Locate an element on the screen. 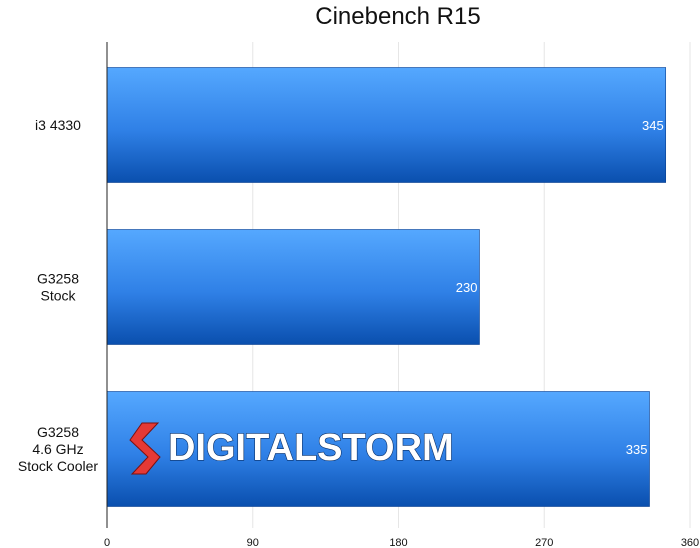 The width and height of the screenshot is (700, 548). x-tick-label: 270 is located at coordinates (544, 542).